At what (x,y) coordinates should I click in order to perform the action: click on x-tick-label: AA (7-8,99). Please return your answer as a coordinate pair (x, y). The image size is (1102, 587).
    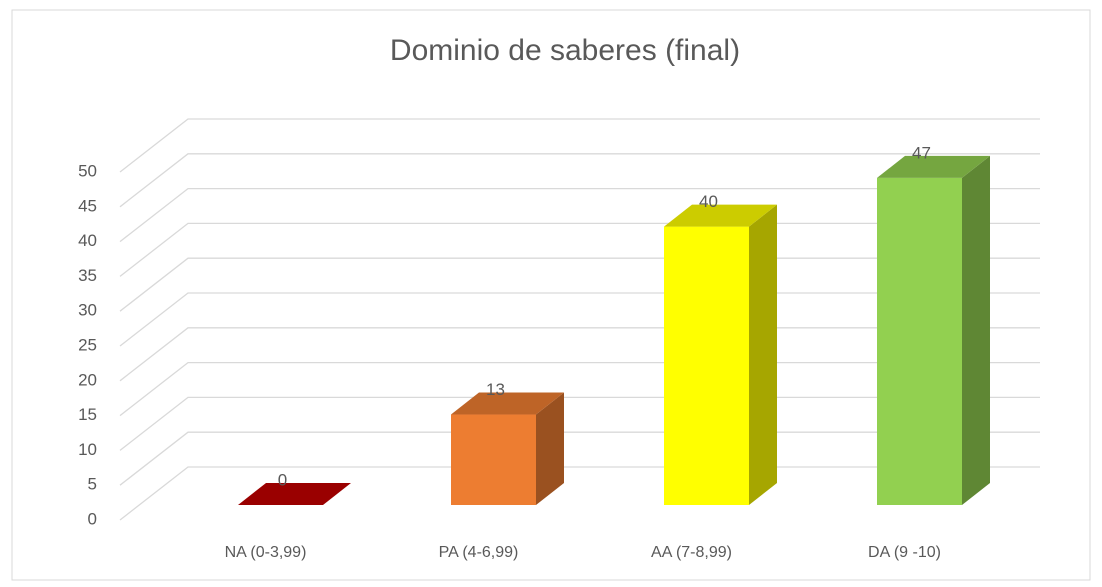
    Looking at the image, I should click on (691, 552).